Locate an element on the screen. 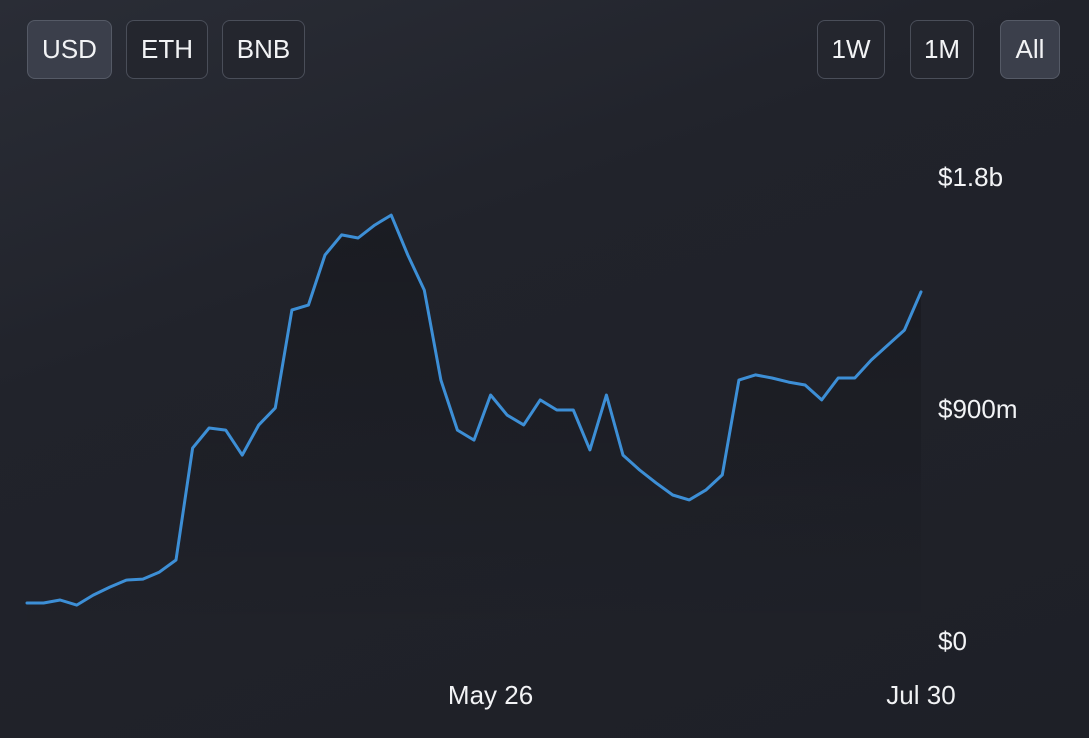  toggle-button: 1M is located at coordinates (942, 49).